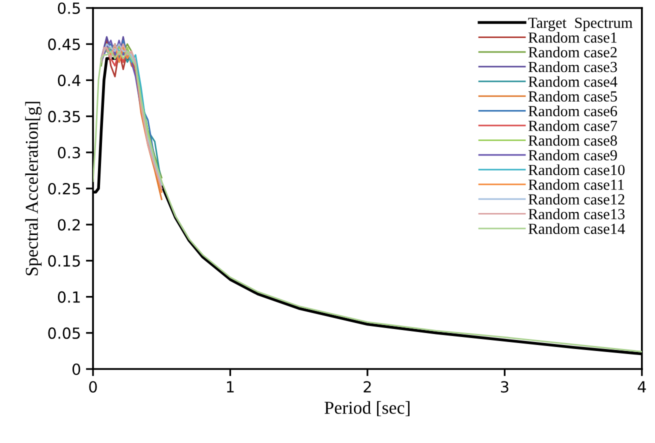 This screenshot has height=443, width=655. Describe the element at coordinates (69, 80) in the screenshot. I see `y-tick-label: 0.4` at that location.